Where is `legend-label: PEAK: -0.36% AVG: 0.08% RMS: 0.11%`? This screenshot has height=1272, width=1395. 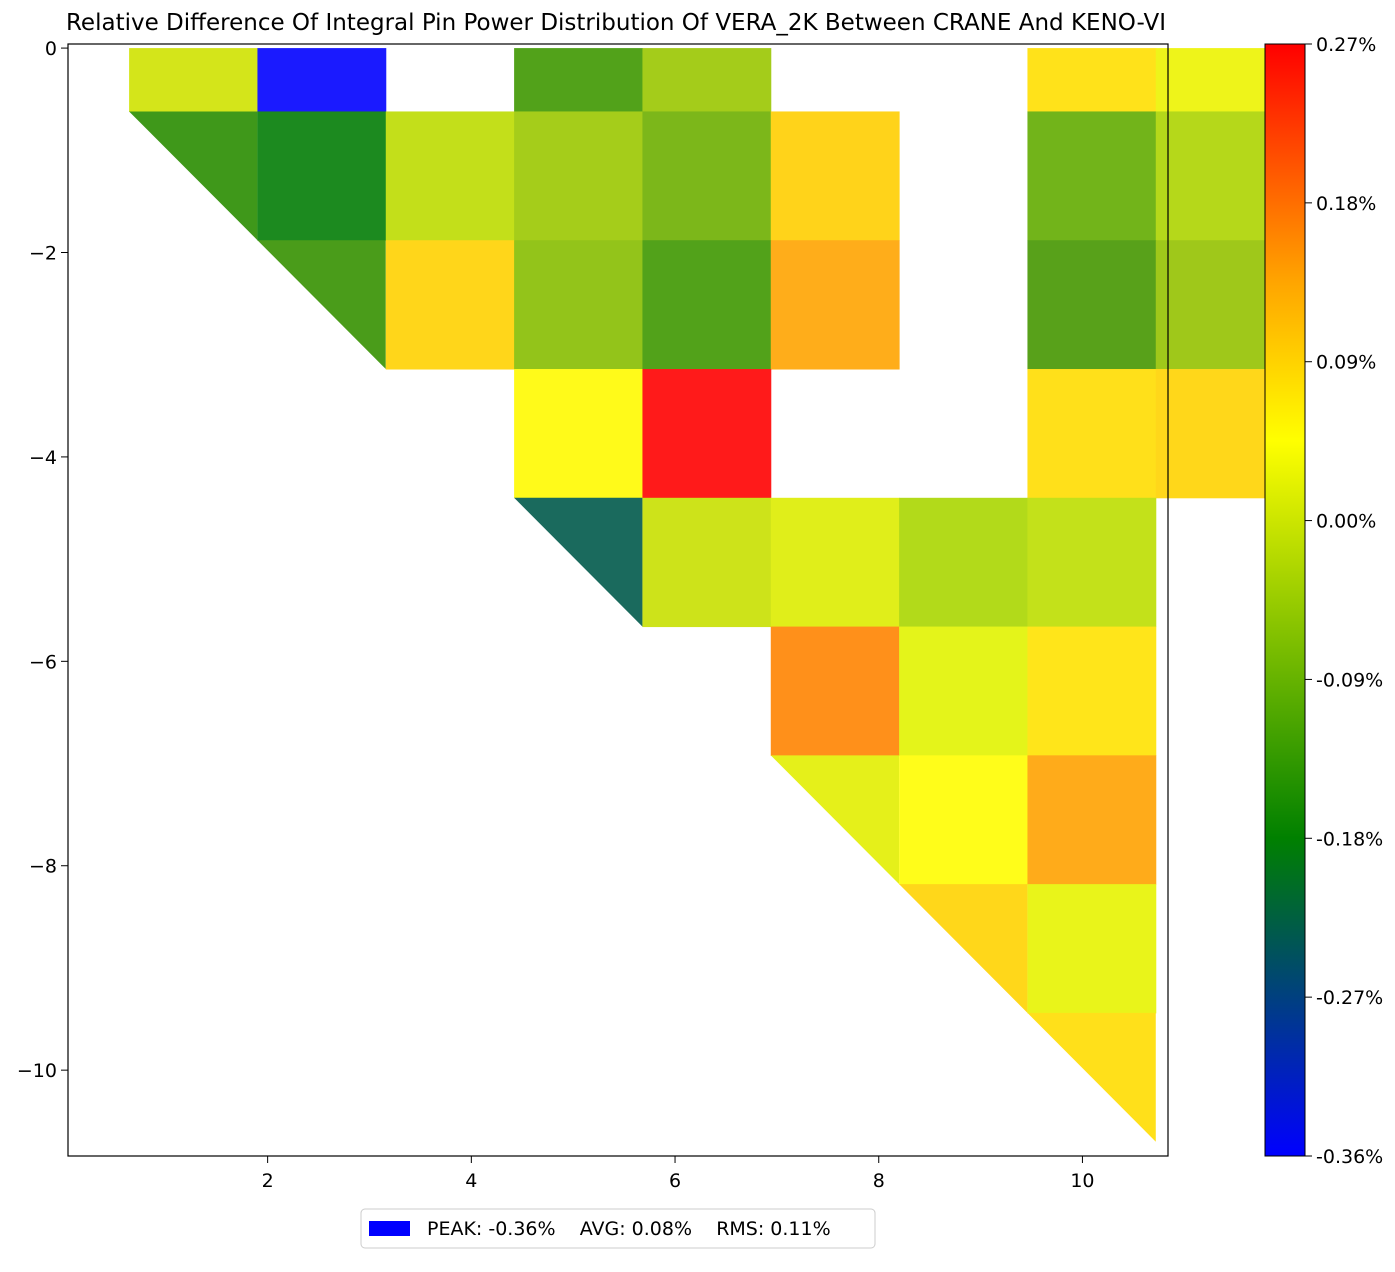
legend-label: PEAK: -0.36% AVG: 0.08% RMS: 0.11% is located at coordinates (629, 1229).